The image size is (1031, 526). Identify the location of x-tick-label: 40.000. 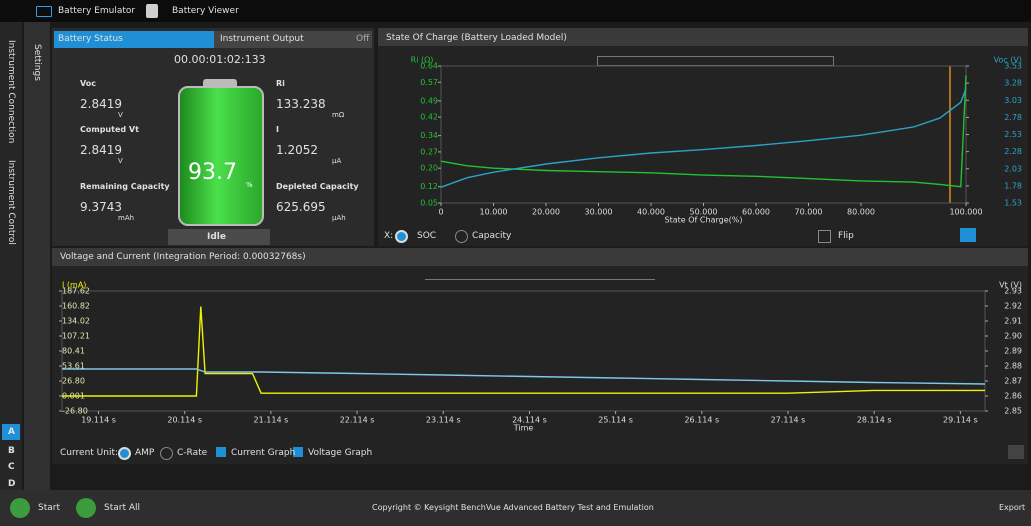
(651, 212).